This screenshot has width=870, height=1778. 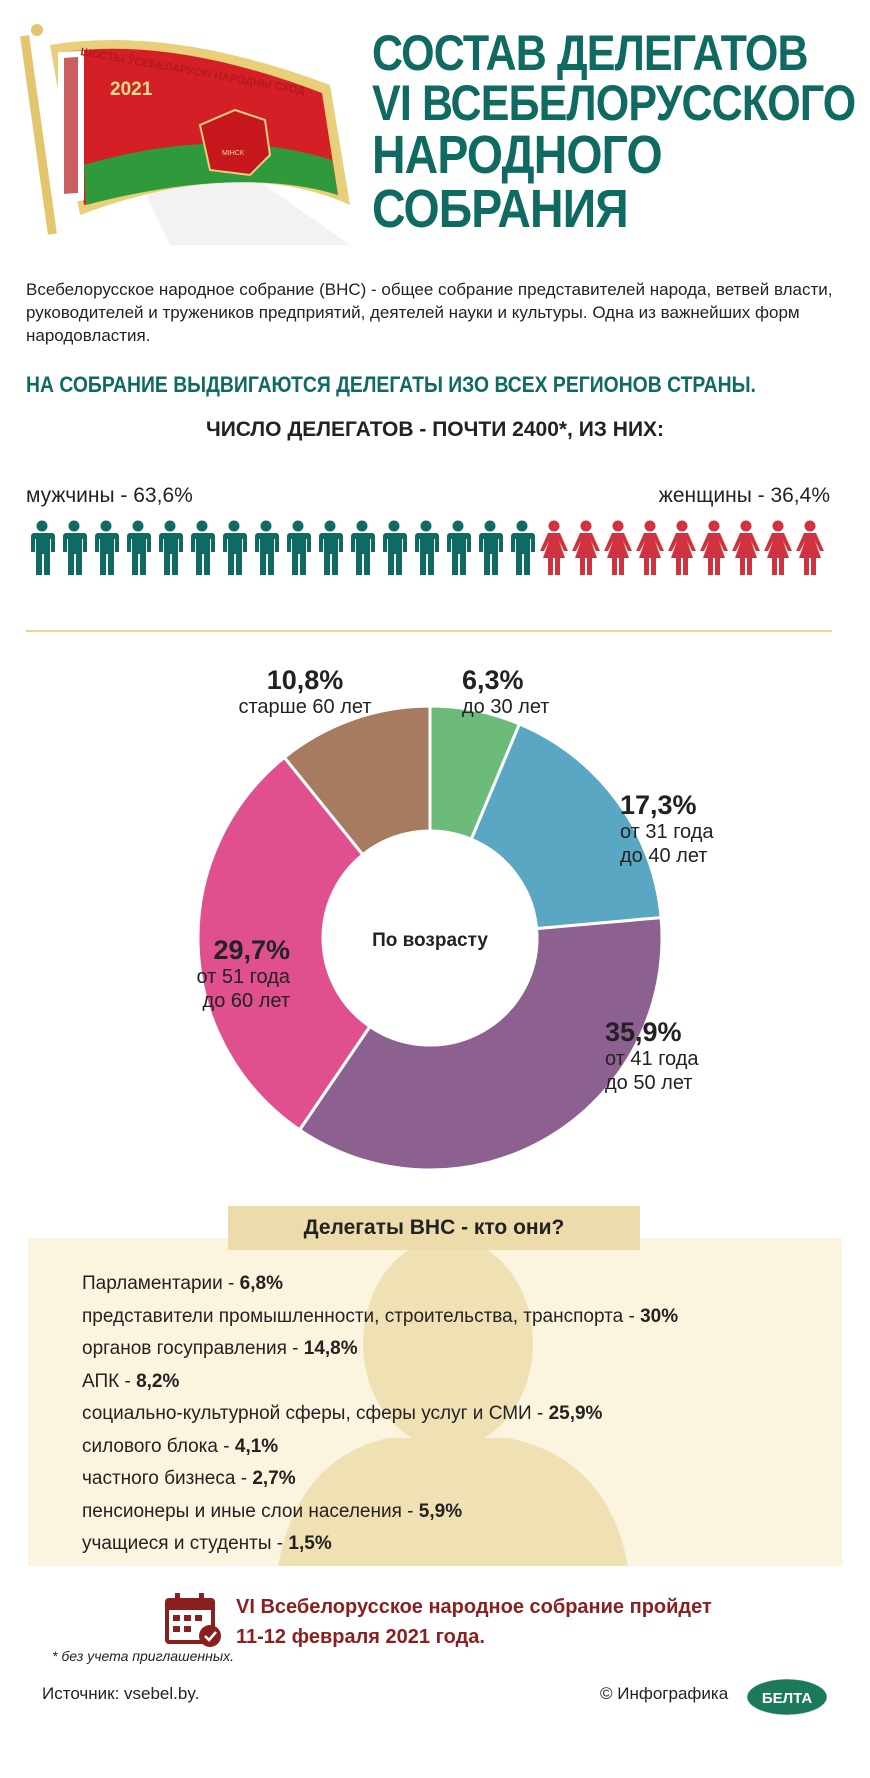 I want to click on slice-label: 17,3% от 31 года до 40 лет, so click(x=667, y=829).